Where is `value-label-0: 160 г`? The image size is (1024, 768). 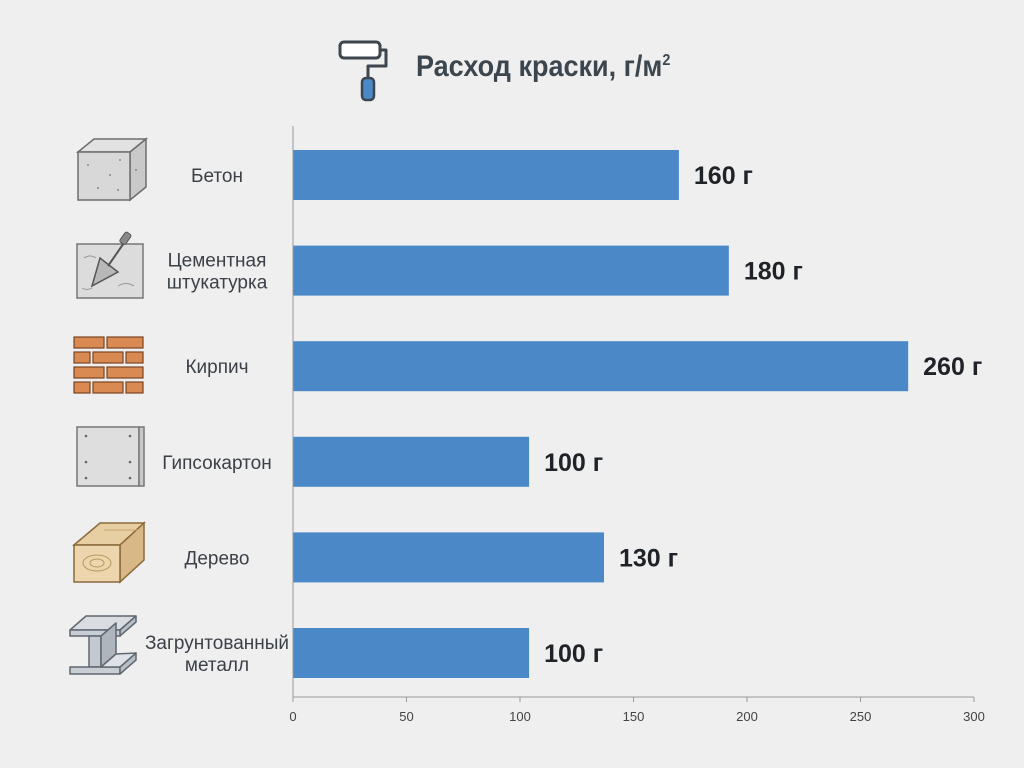 value-label-0: 160 г is located at coordinates (723, 176).